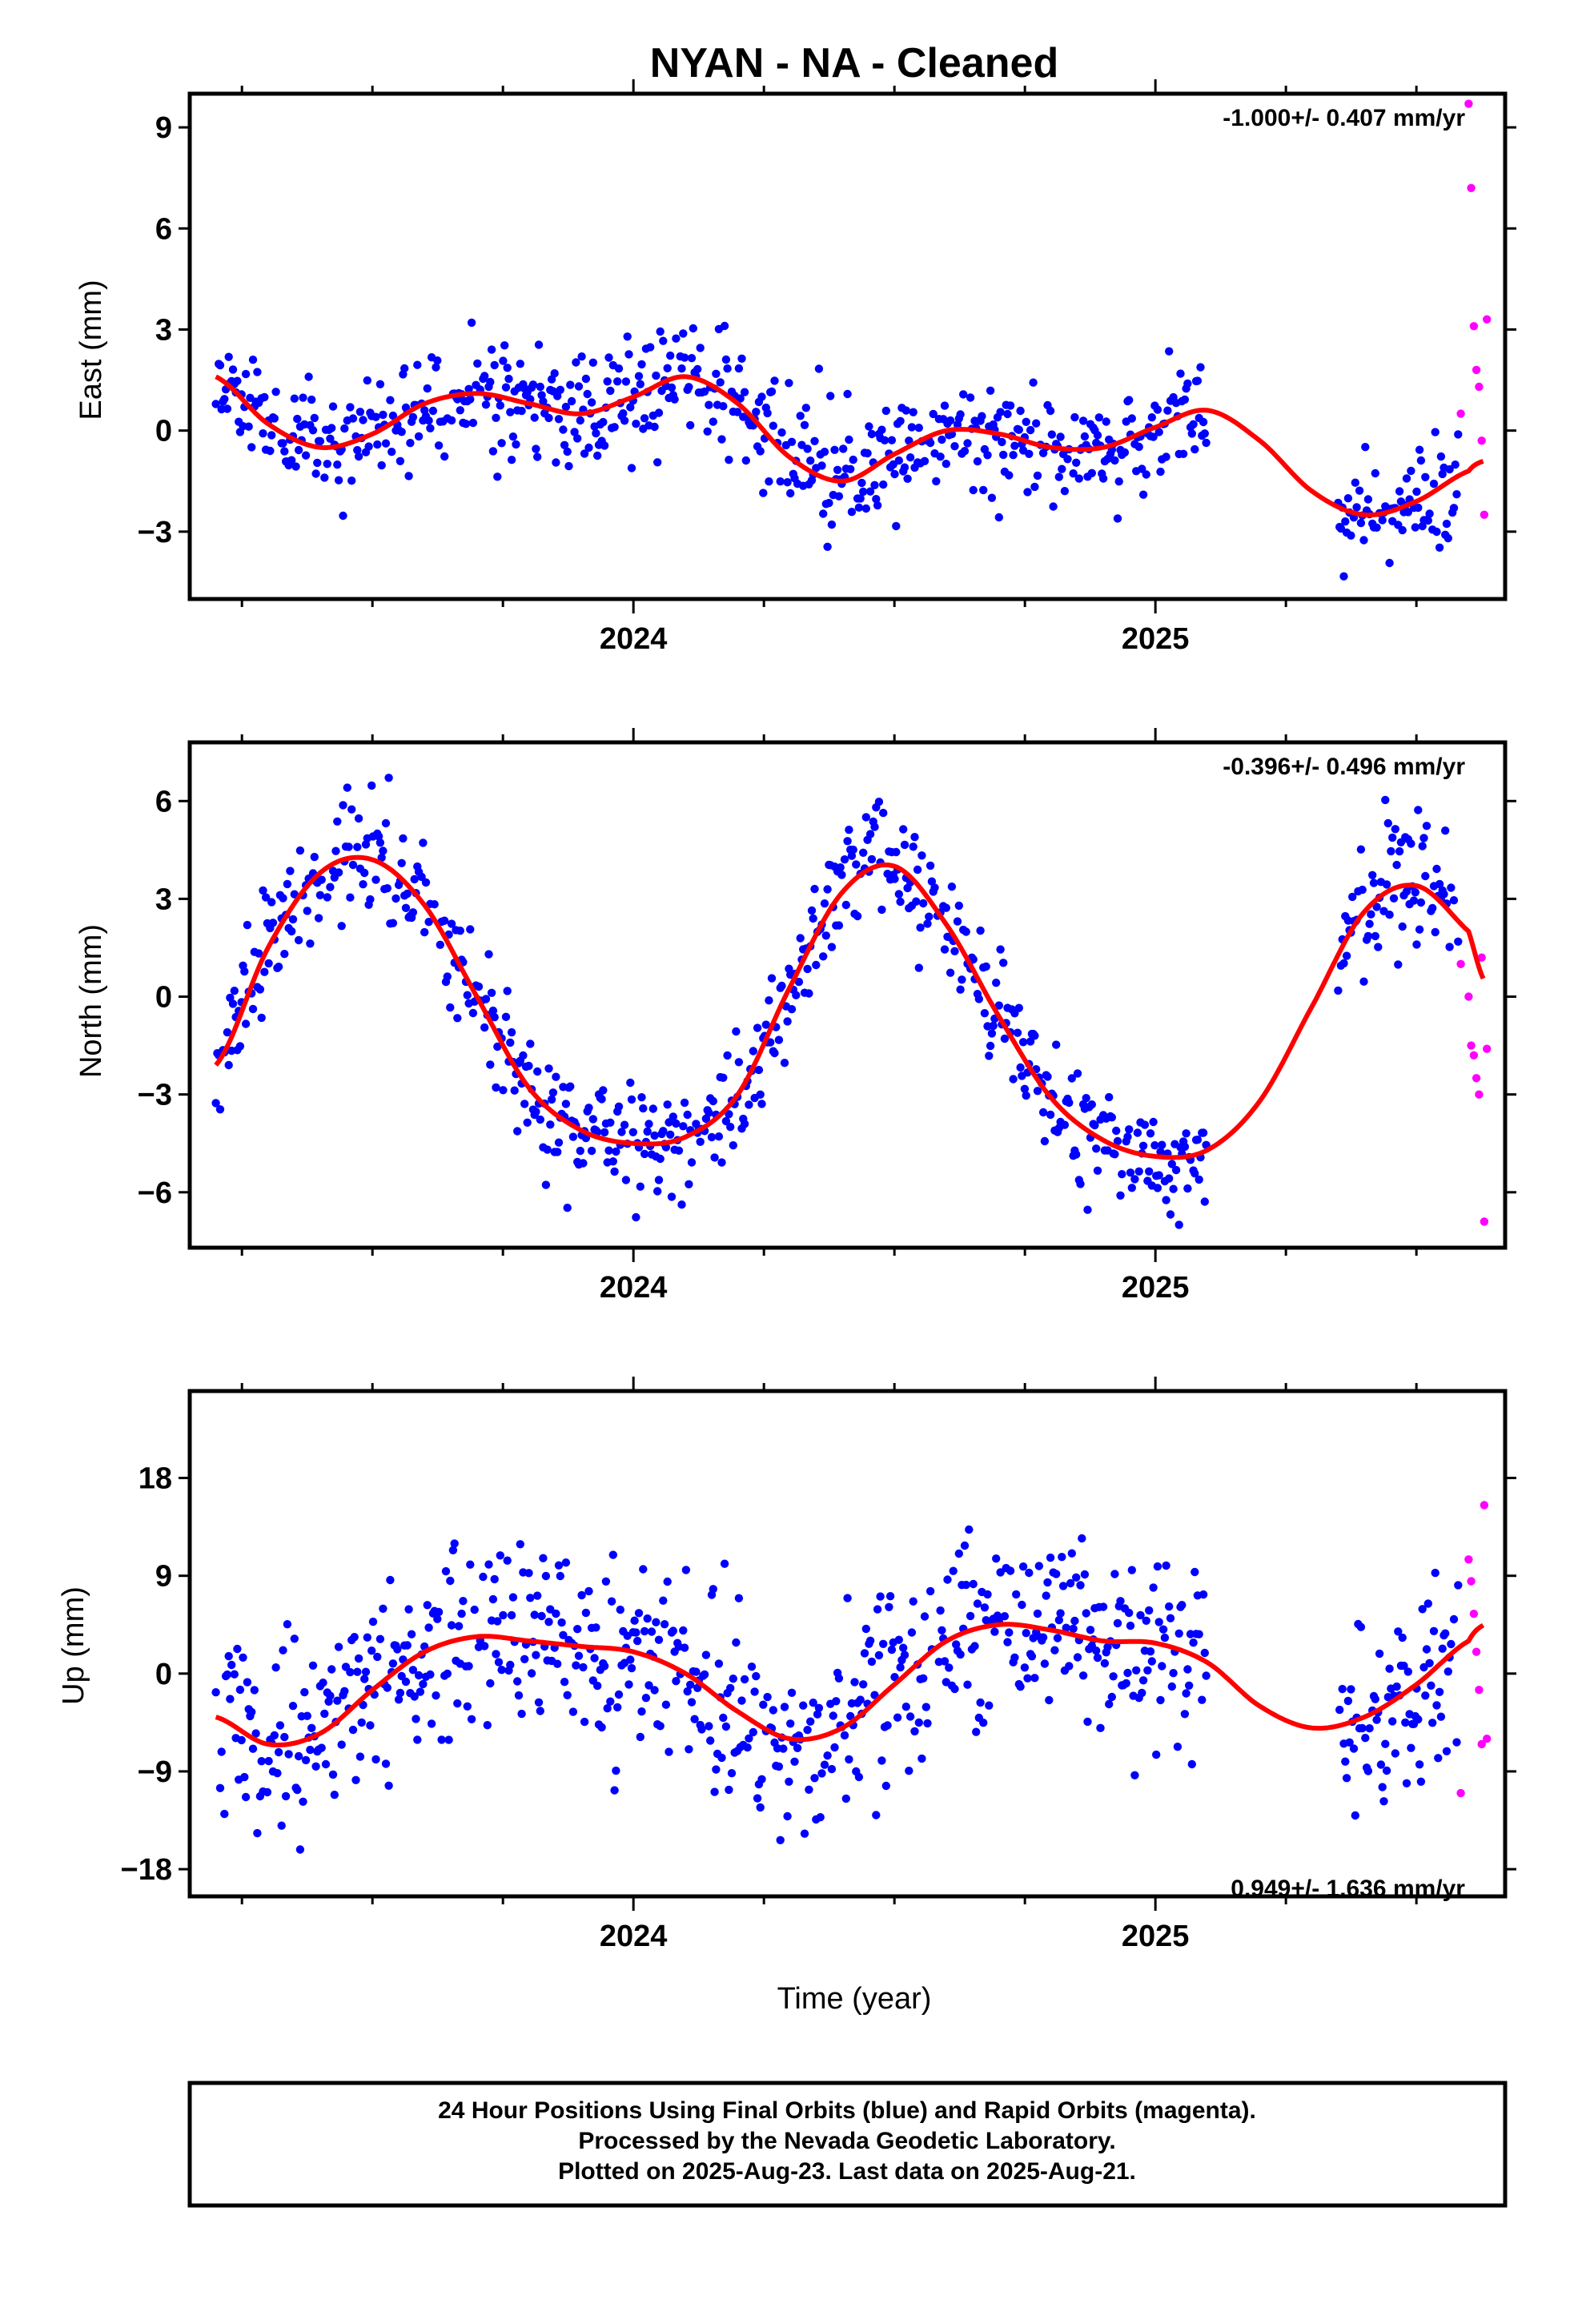 This screenshot has height=2324, width=1582. I want to click on east-ylabel: East (mm), so click(91, 349).